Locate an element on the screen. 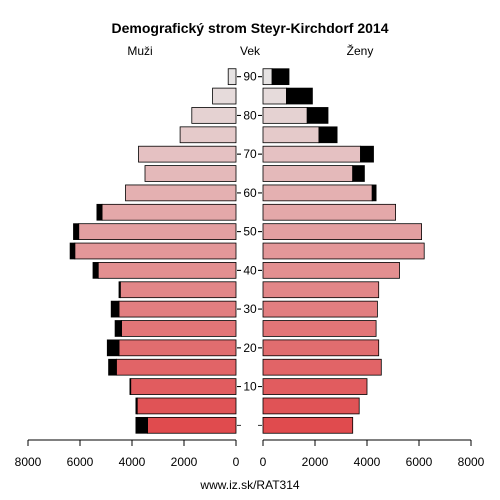 This screenshot has width=500, height=500. source-label: www.iz.sk/RAT314 is located at coordinates (249, 485).